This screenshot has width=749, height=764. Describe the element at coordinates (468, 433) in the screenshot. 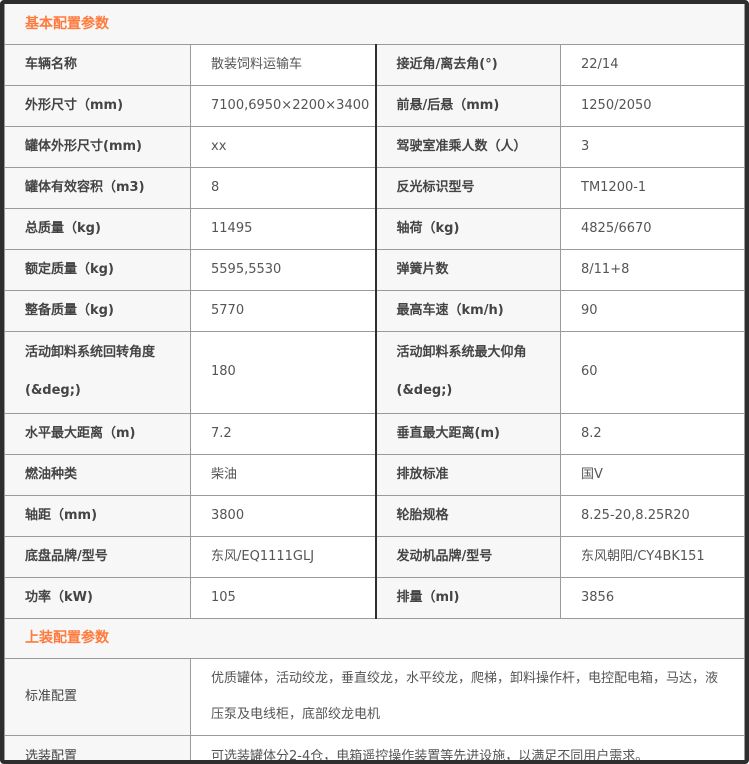

I see `spec-label: 垂直最大距离(m)` at that location.